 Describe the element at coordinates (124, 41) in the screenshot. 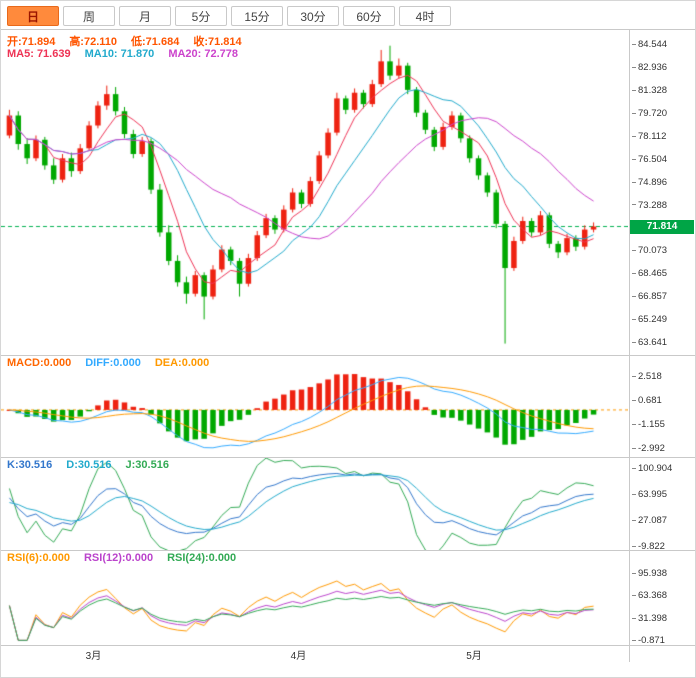

I see `quote-bar: 开:71.894 高:72.110 低:71.684 收:71.814` at that location.